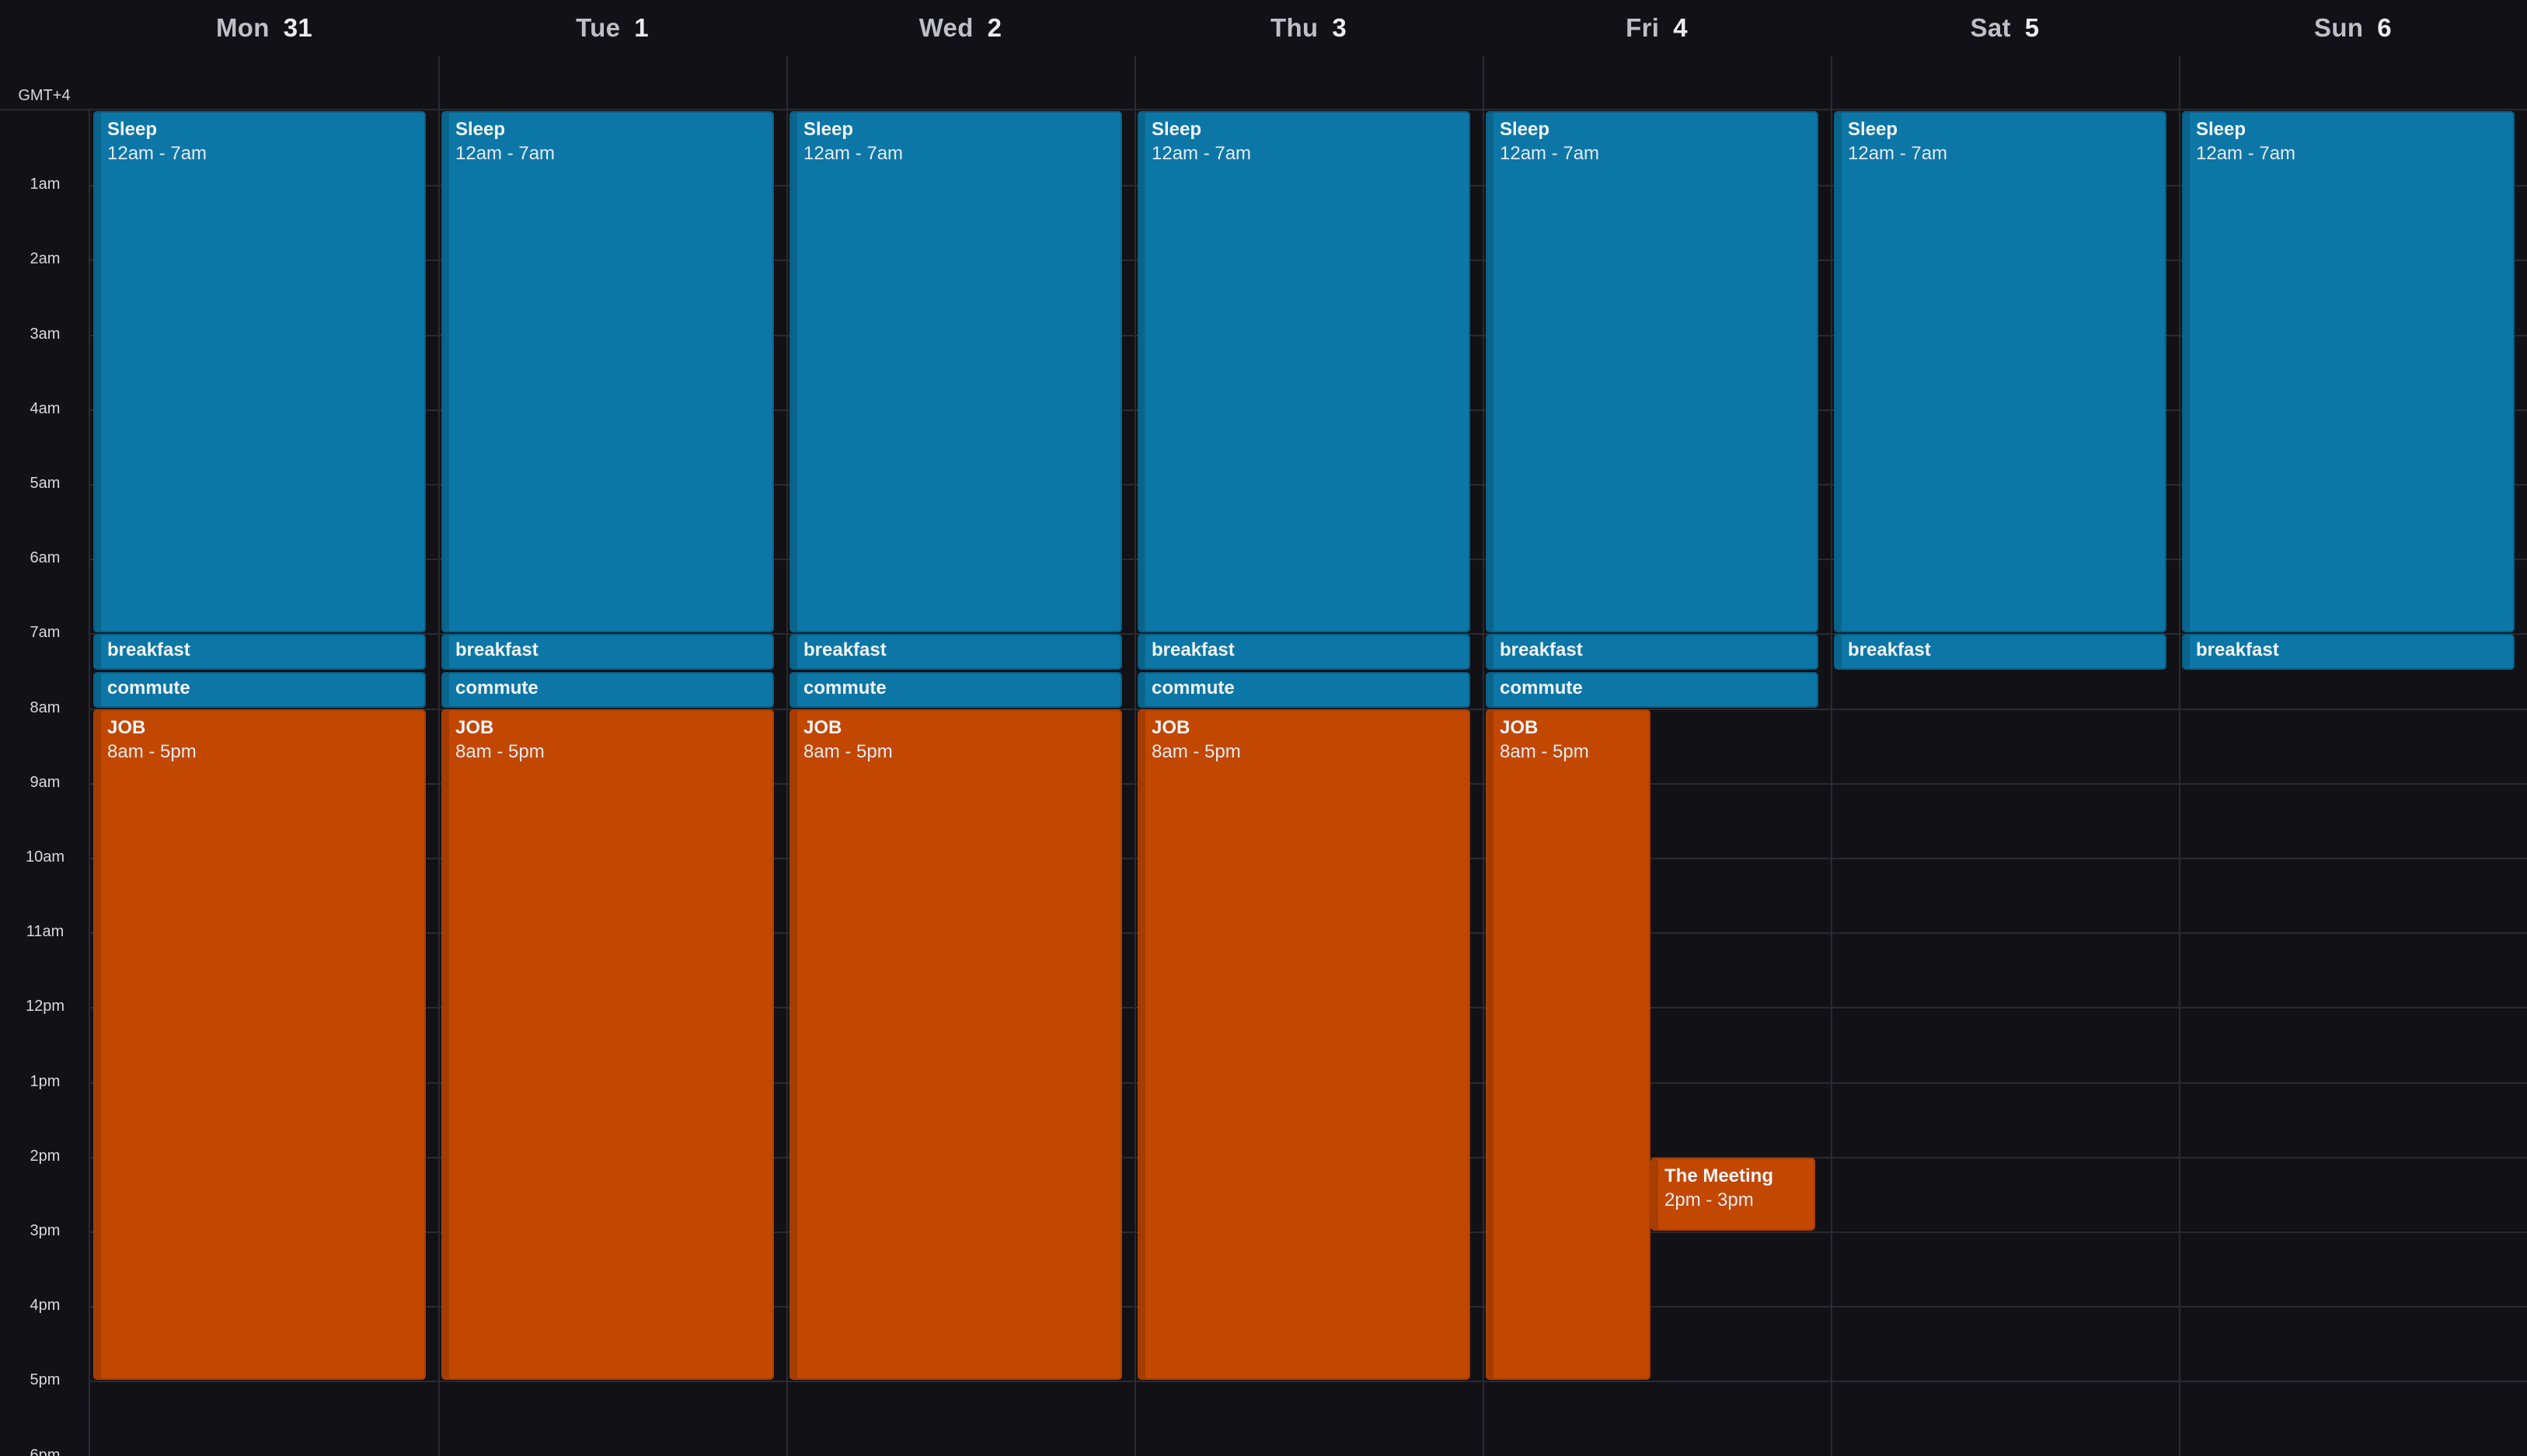 Image resolution: width=2527 pixels, height=1456 pixels. I want to click on day-header-mon: Mon 31, so click(264, 28).